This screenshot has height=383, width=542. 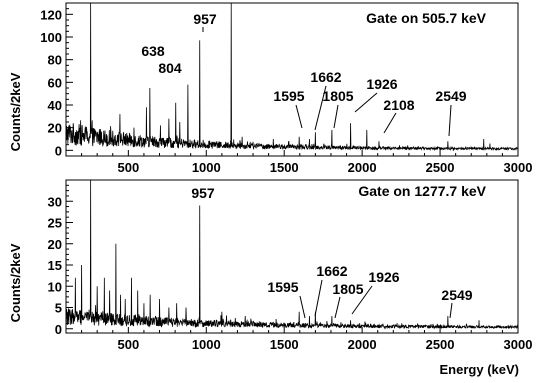 What do you see at coordinates (55, 60) in the screenshot?
I see `y-tick-label: 80` at bounding box center [55, 60].